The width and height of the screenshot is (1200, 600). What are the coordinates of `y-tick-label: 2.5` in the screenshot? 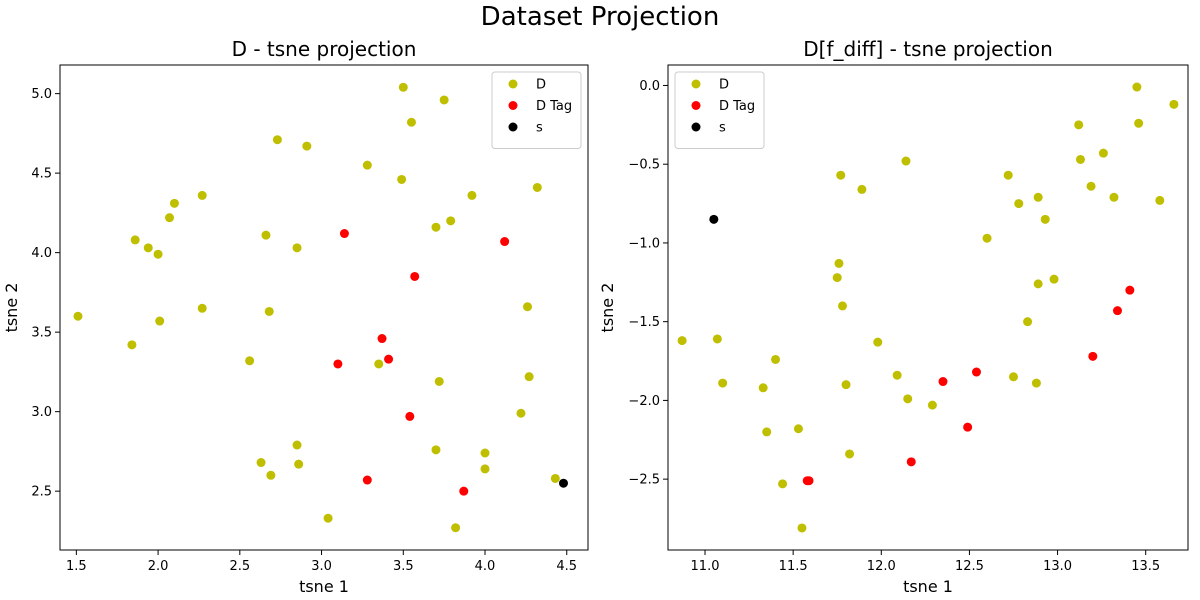 It's located at (41, 492).